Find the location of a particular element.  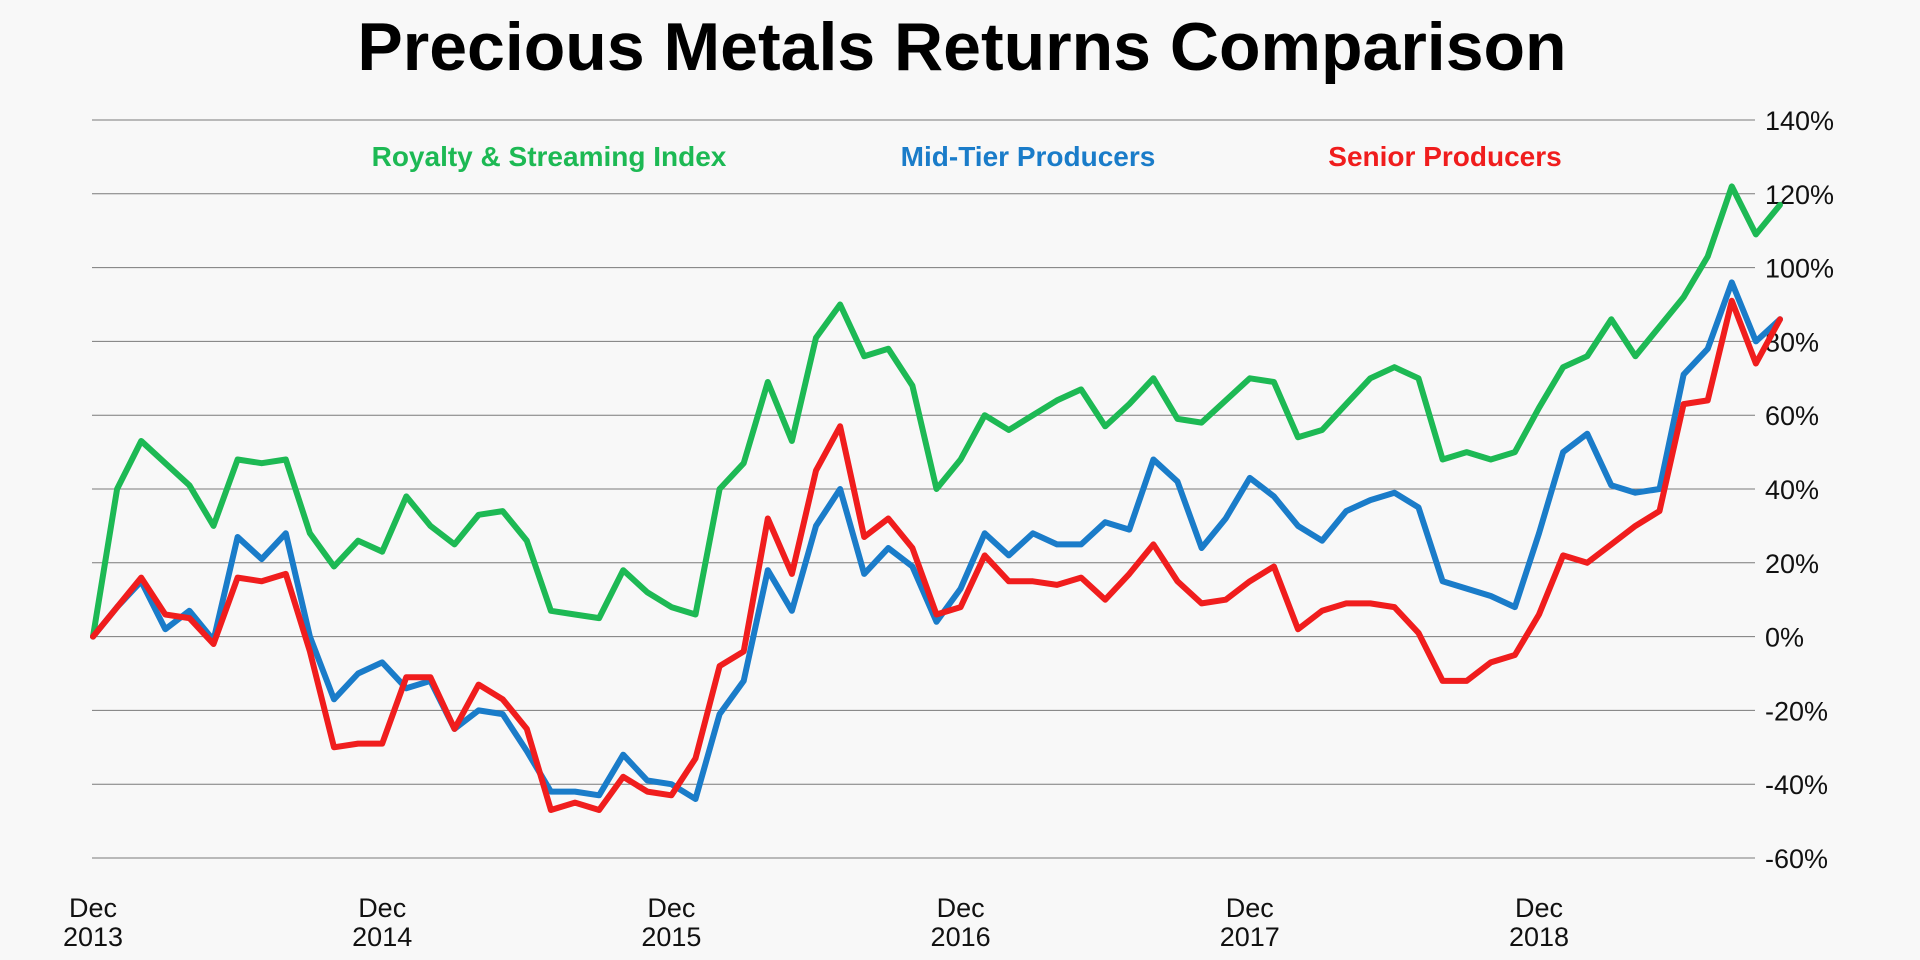

y-tick-label: 120% is located at coordinates (1799, 195).